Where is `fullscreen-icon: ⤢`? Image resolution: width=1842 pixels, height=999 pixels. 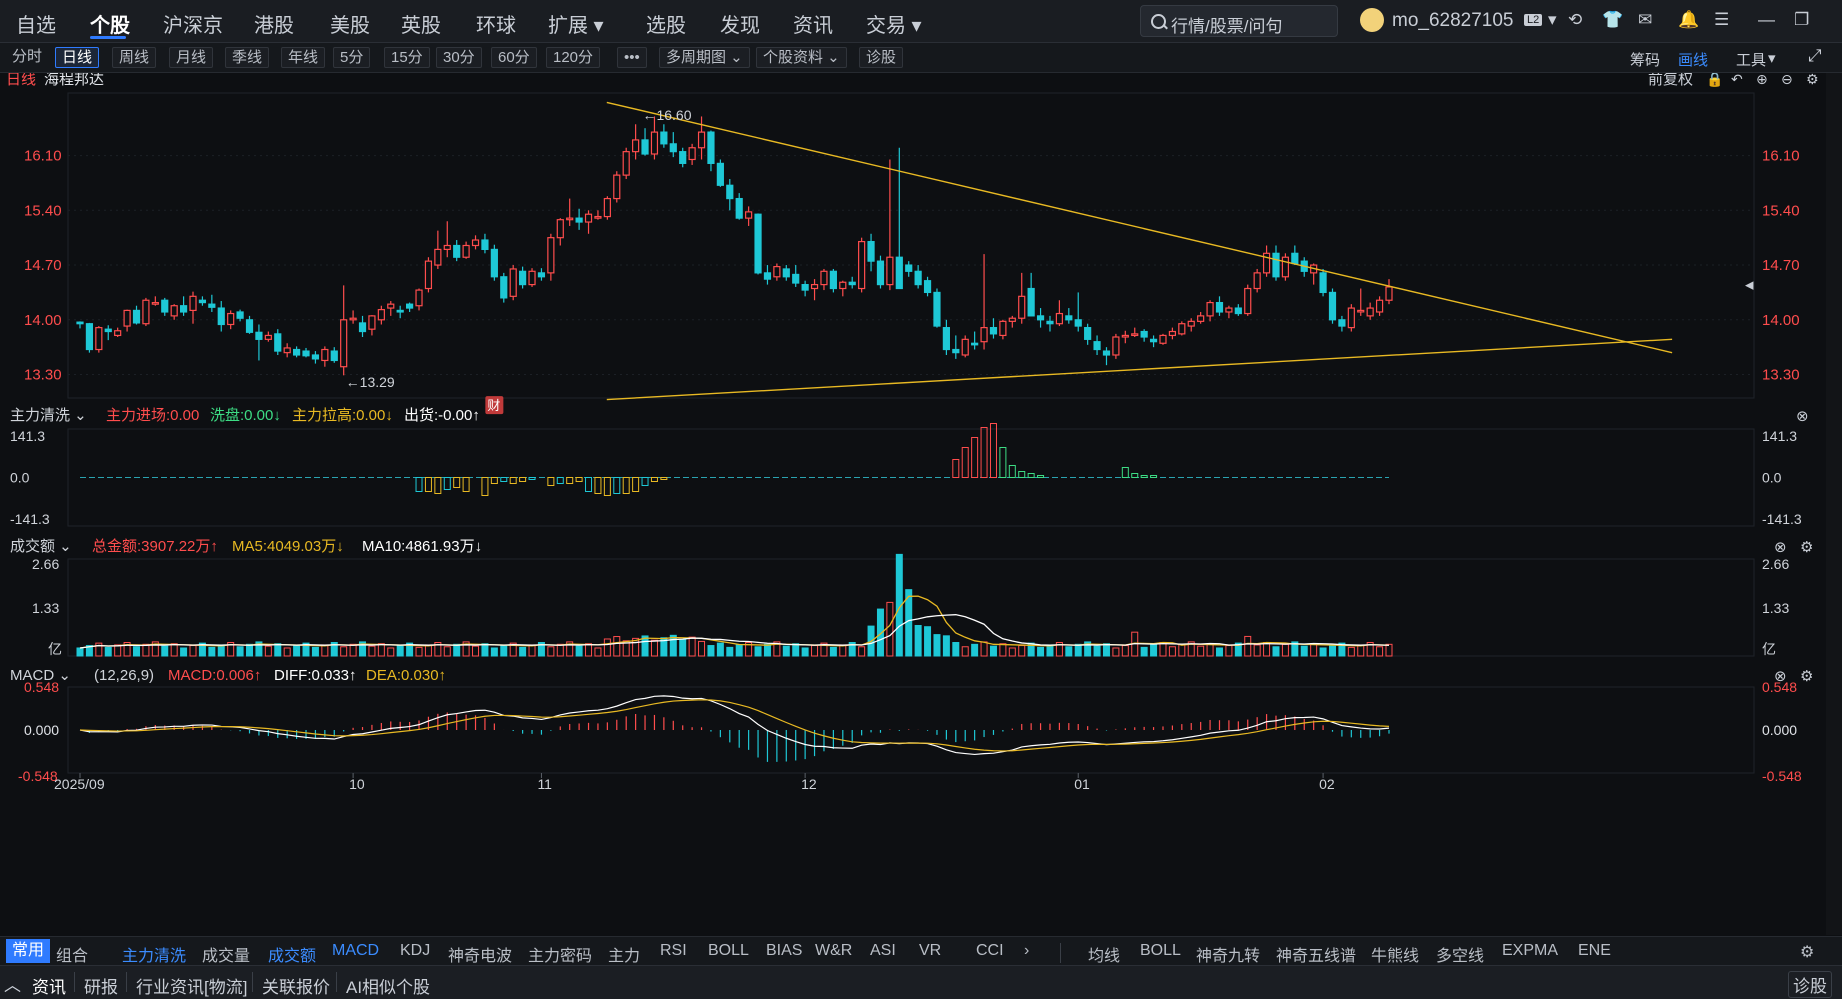 fullscreen-icon: ⤢ is located at coordinates (1815, 55).